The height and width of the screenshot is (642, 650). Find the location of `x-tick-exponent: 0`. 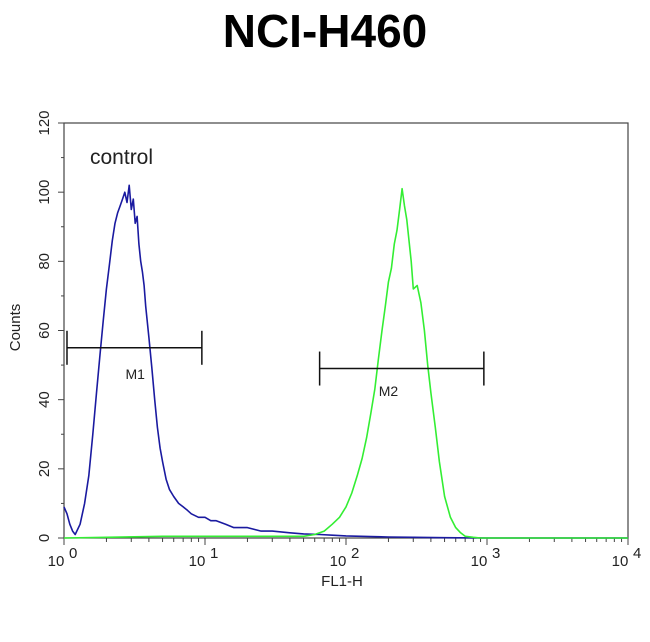

x-tick-exponent: 0 is located at coordinates (73, 553).